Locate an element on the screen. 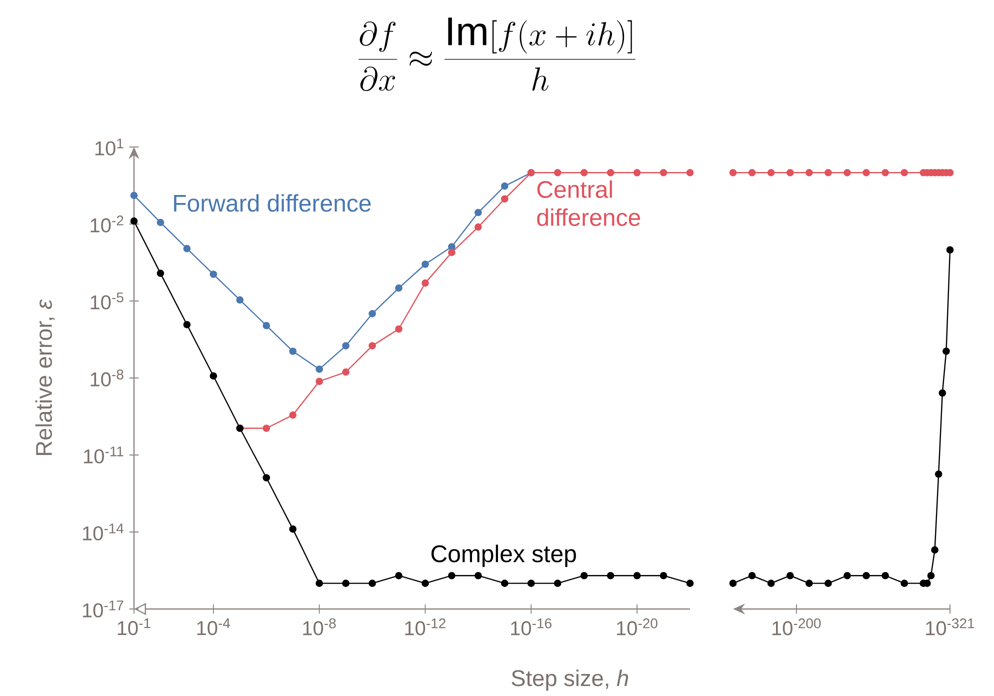 The height and width of the screenshot is (696, 994). y-tick-label: 10$^{-17}$ is located at coordinates (103, 609).